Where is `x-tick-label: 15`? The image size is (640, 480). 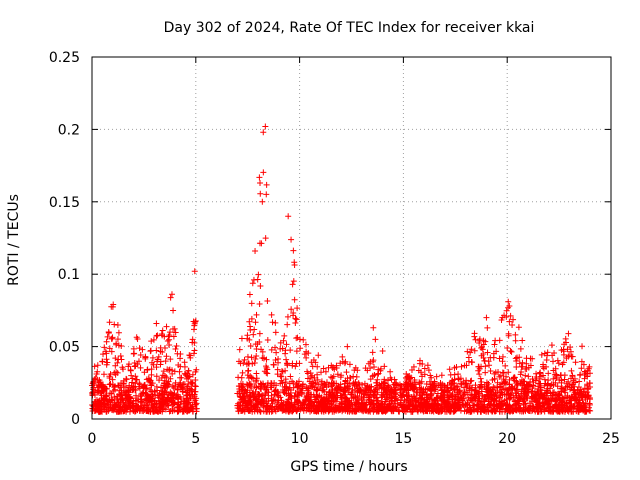
x-tick-label: 15 is located at coordinates (403, 439).